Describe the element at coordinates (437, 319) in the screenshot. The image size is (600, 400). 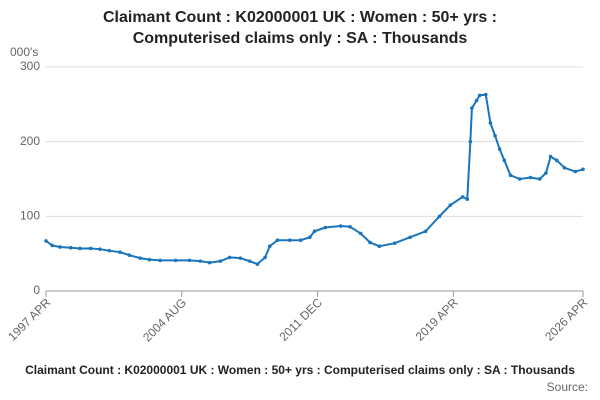
I see `x-tick-label: 2019 APR` at that location.